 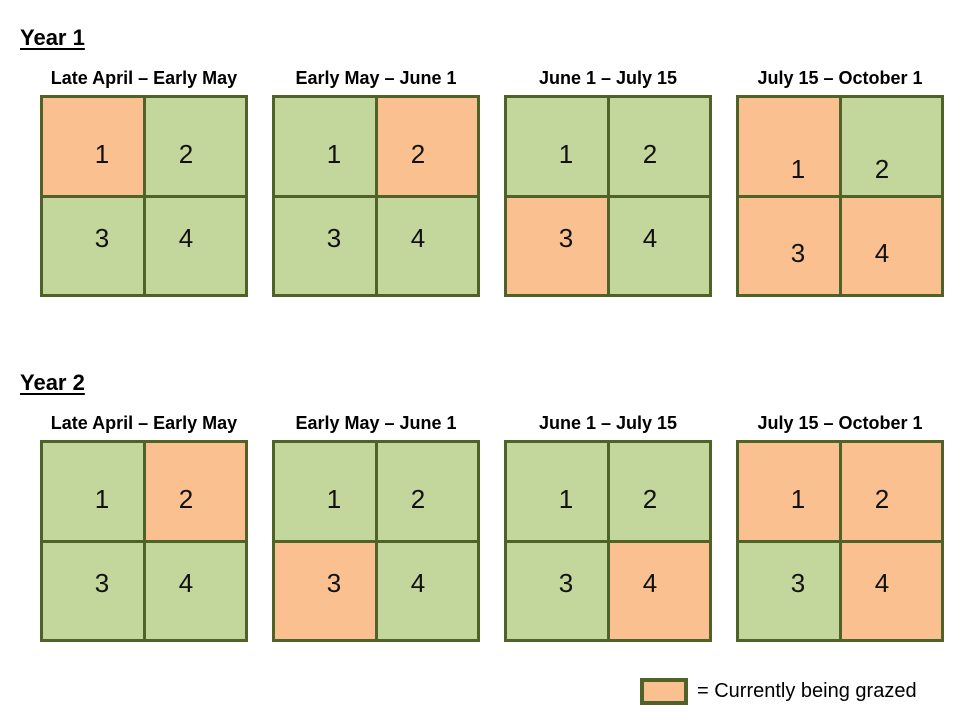 I want to click on paddock-grid-y2p4: 1 2 3 4, so click(x=840, y=541).